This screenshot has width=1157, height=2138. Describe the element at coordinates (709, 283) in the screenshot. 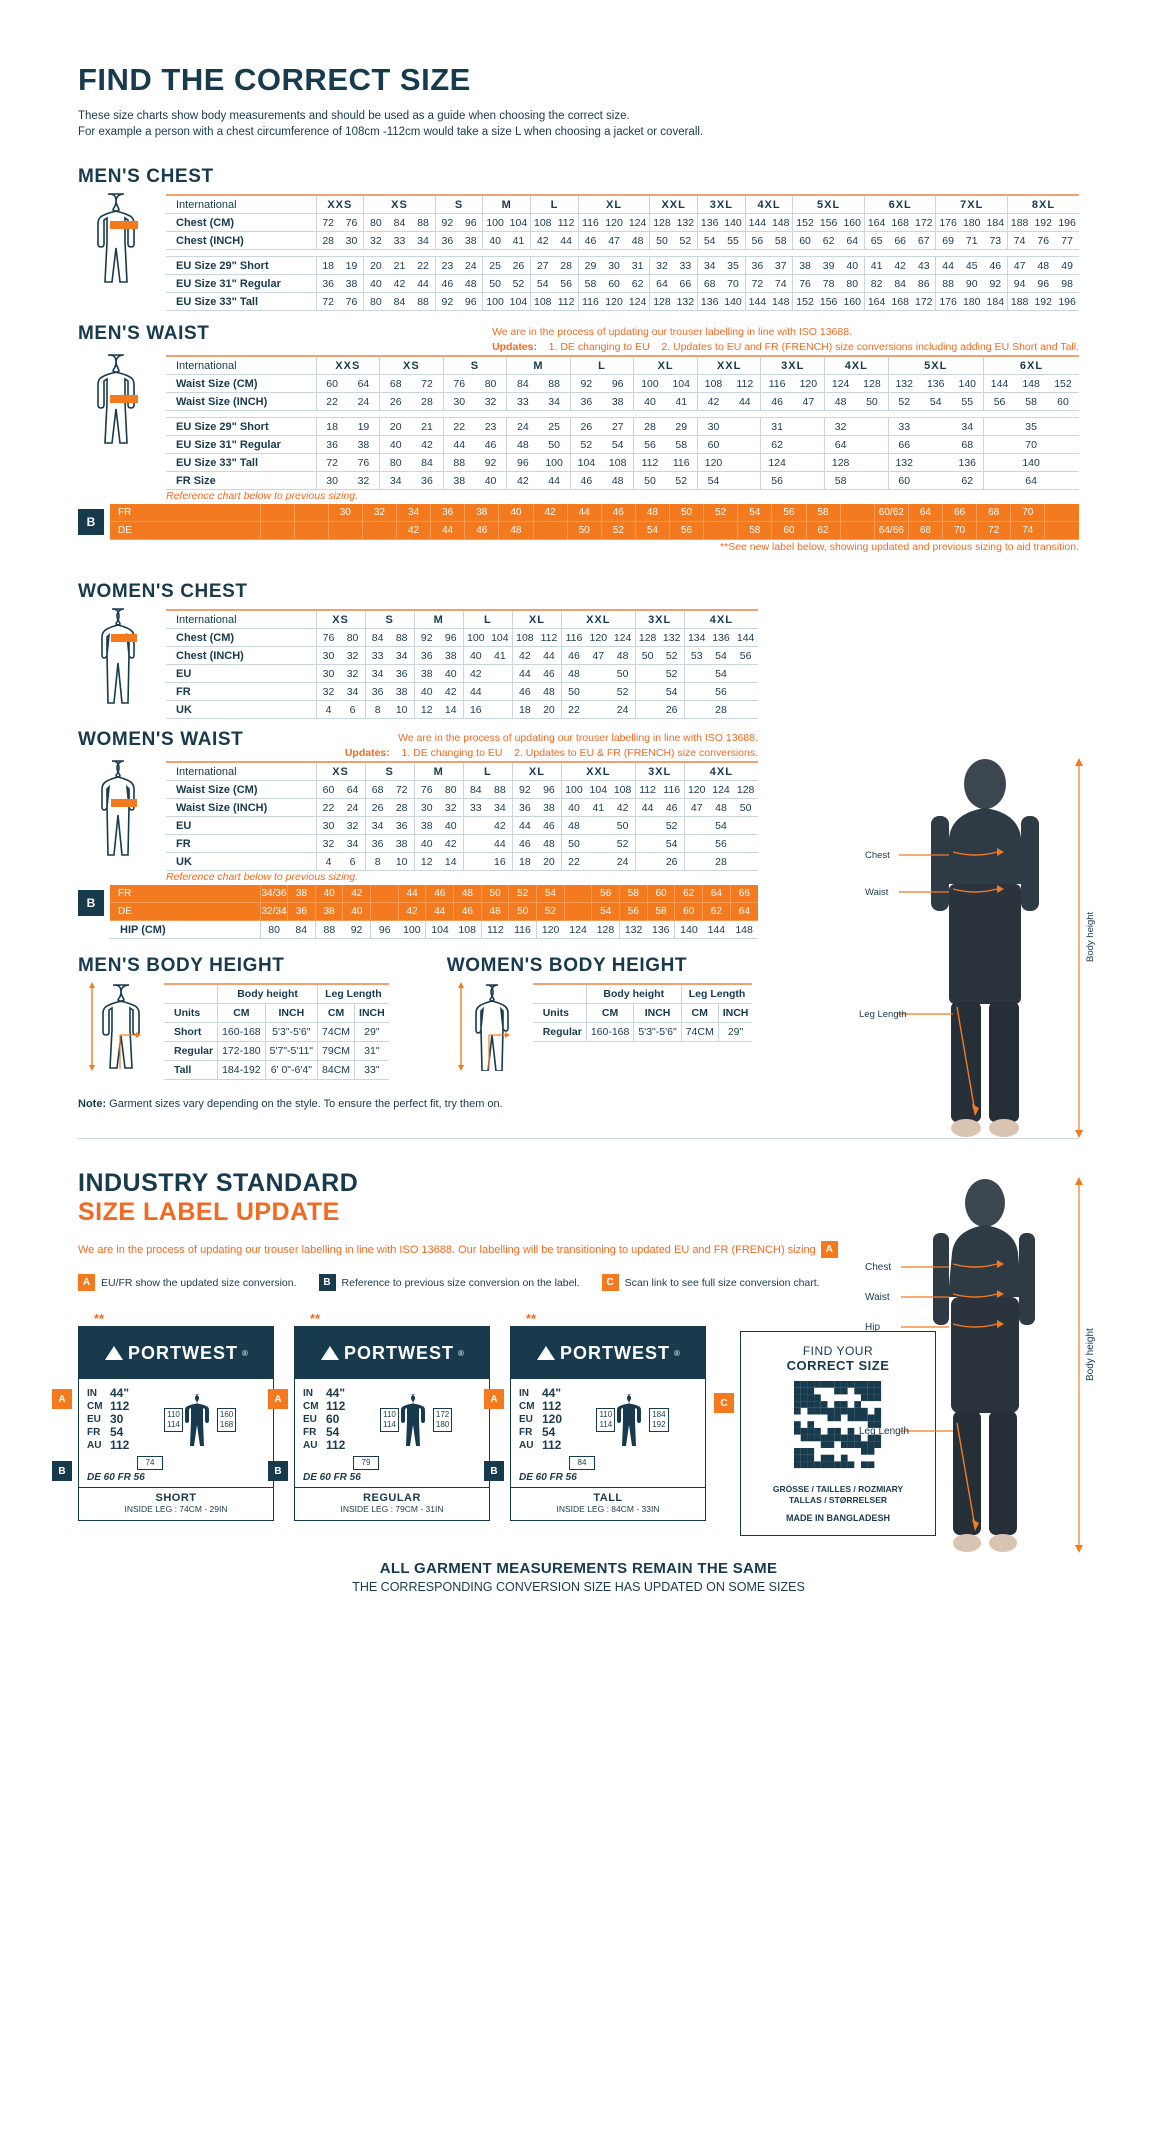

I see `cell: 68` at that location.